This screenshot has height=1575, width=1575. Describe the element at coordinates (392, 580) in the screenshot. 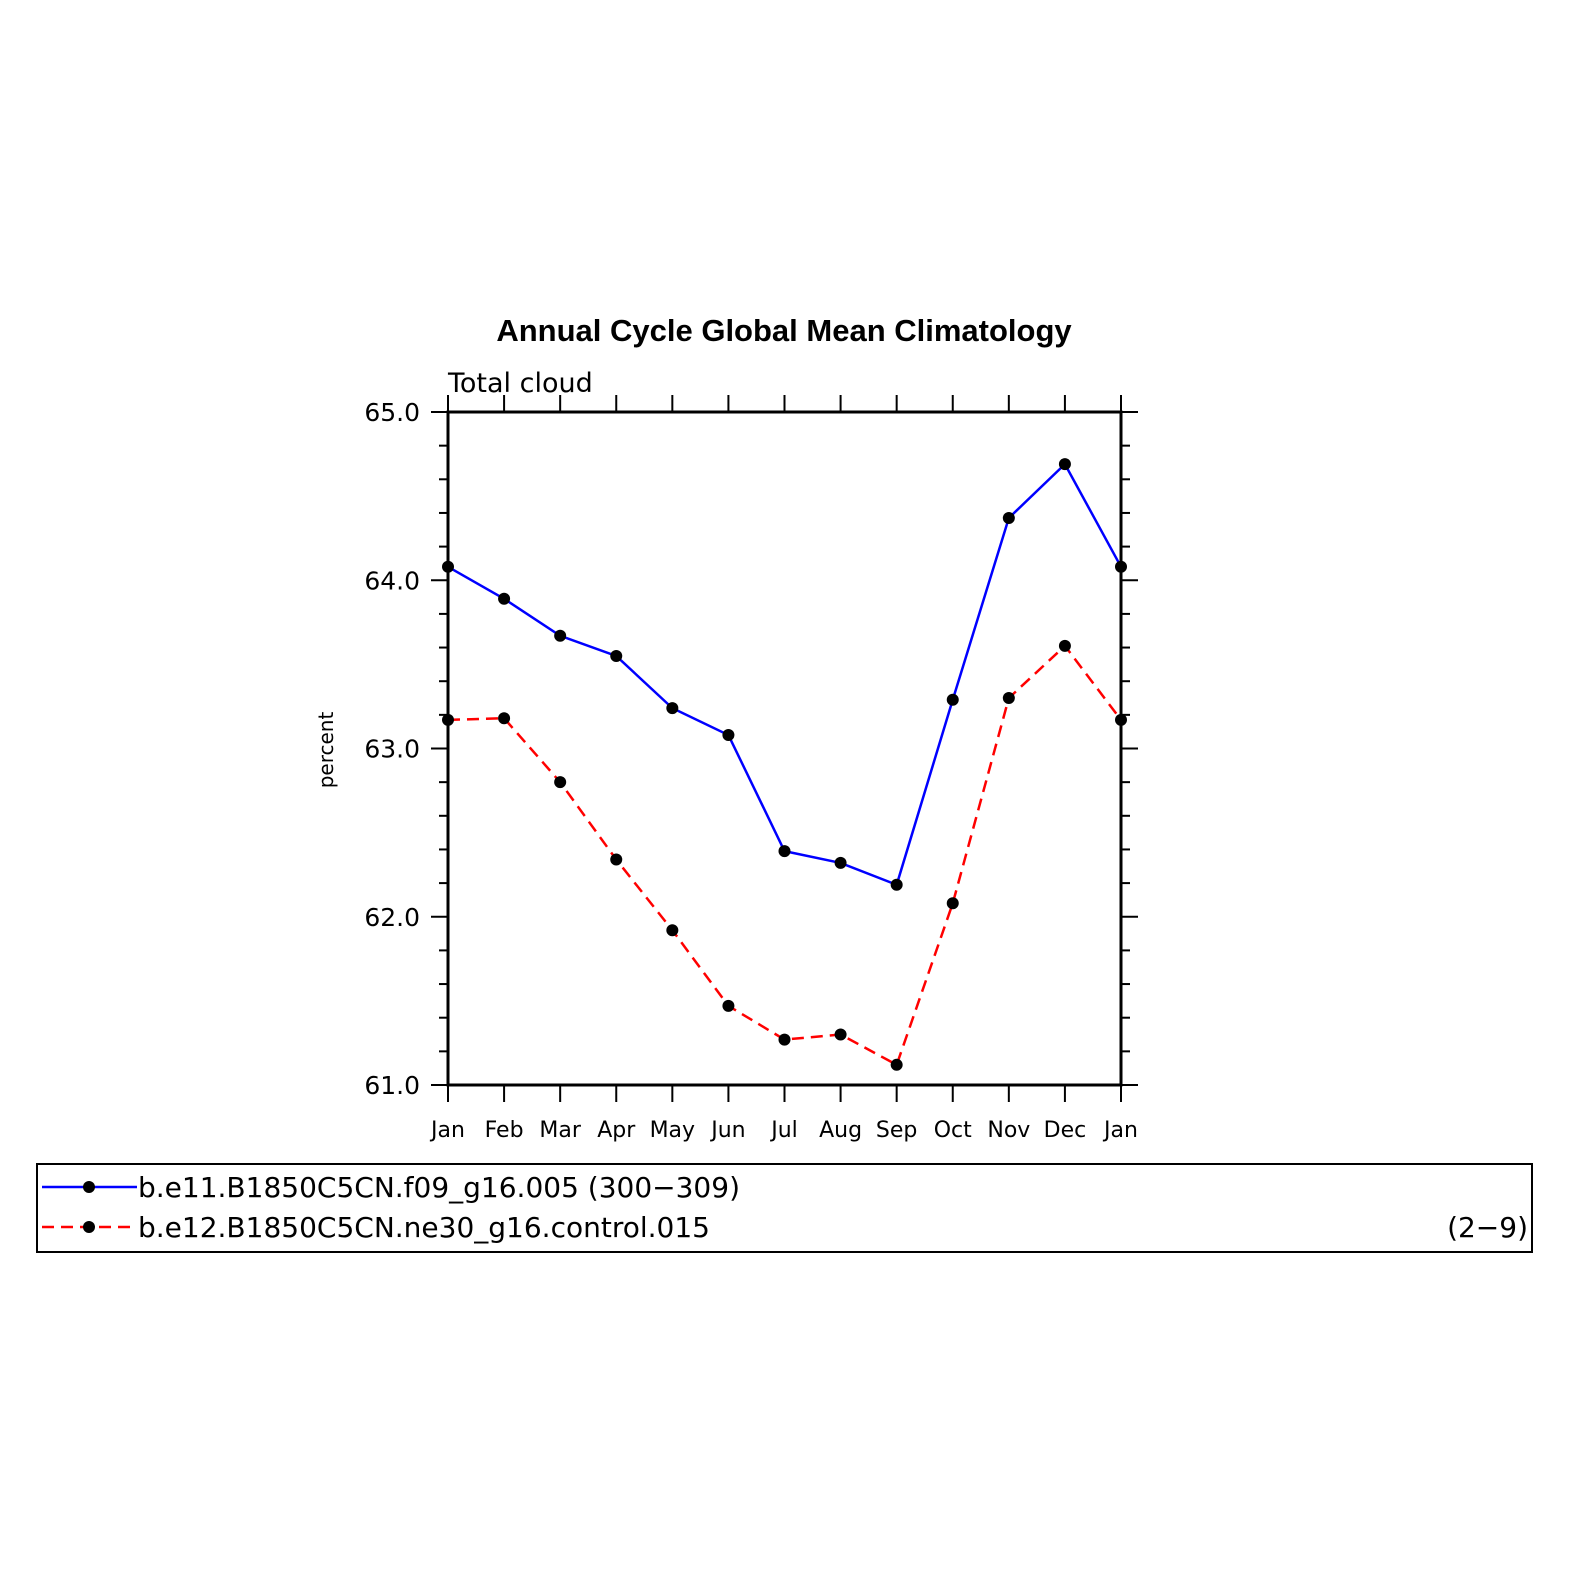

I see `y-tick-label: 64.0` at that location.